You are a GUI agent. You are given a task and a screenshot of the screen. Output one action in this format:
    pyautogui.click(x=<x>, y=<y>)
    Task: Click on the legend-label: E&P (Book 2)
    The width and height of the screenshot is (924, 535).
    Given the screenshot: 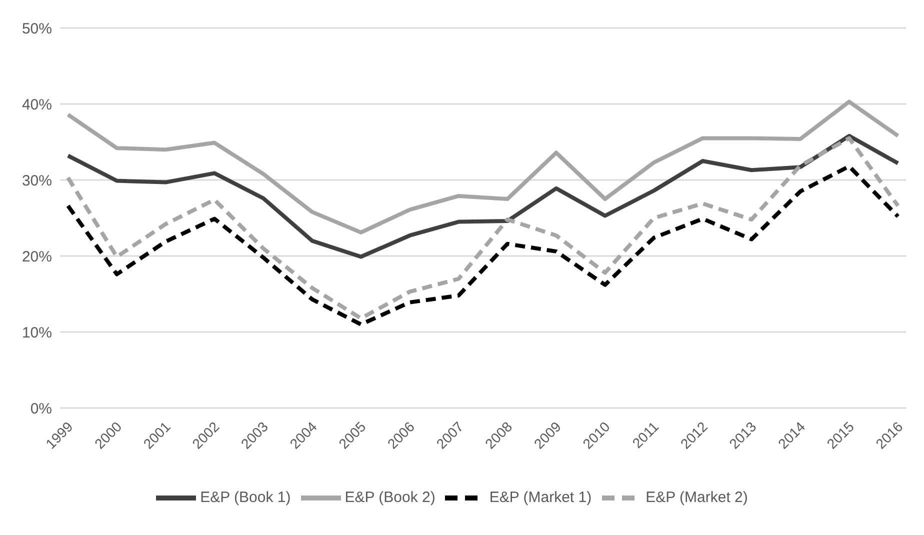 What is the action you would take?
    pyautogui.click(x=390, y=497)
    